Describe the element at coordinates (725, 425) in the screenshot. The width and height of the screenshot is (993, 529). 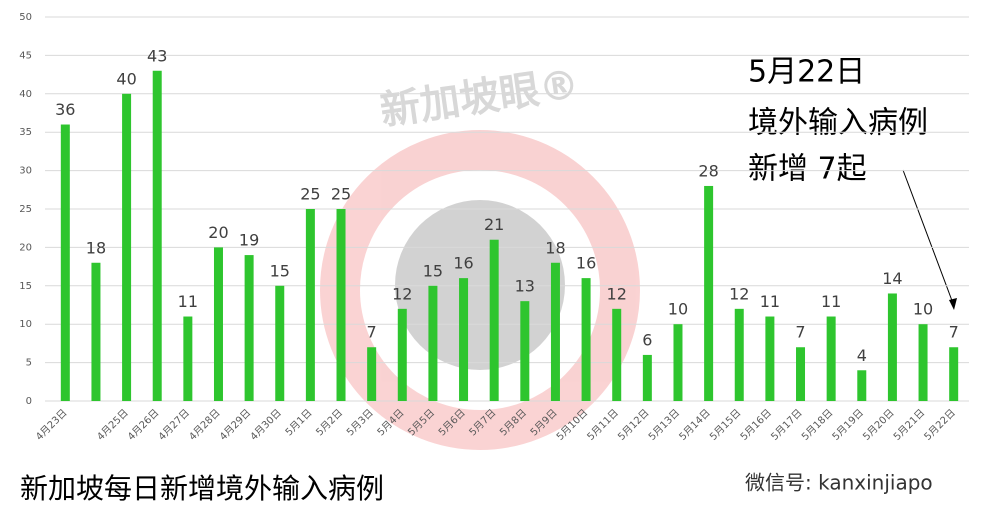
I see `x-tick-label: 5月15日` at that location.